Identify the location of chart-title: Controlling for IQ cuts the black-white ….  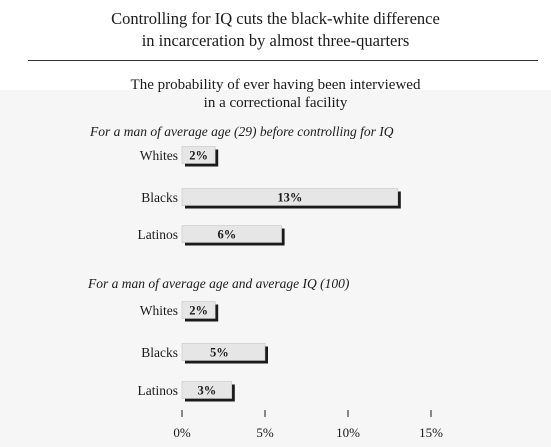
(275, 30).